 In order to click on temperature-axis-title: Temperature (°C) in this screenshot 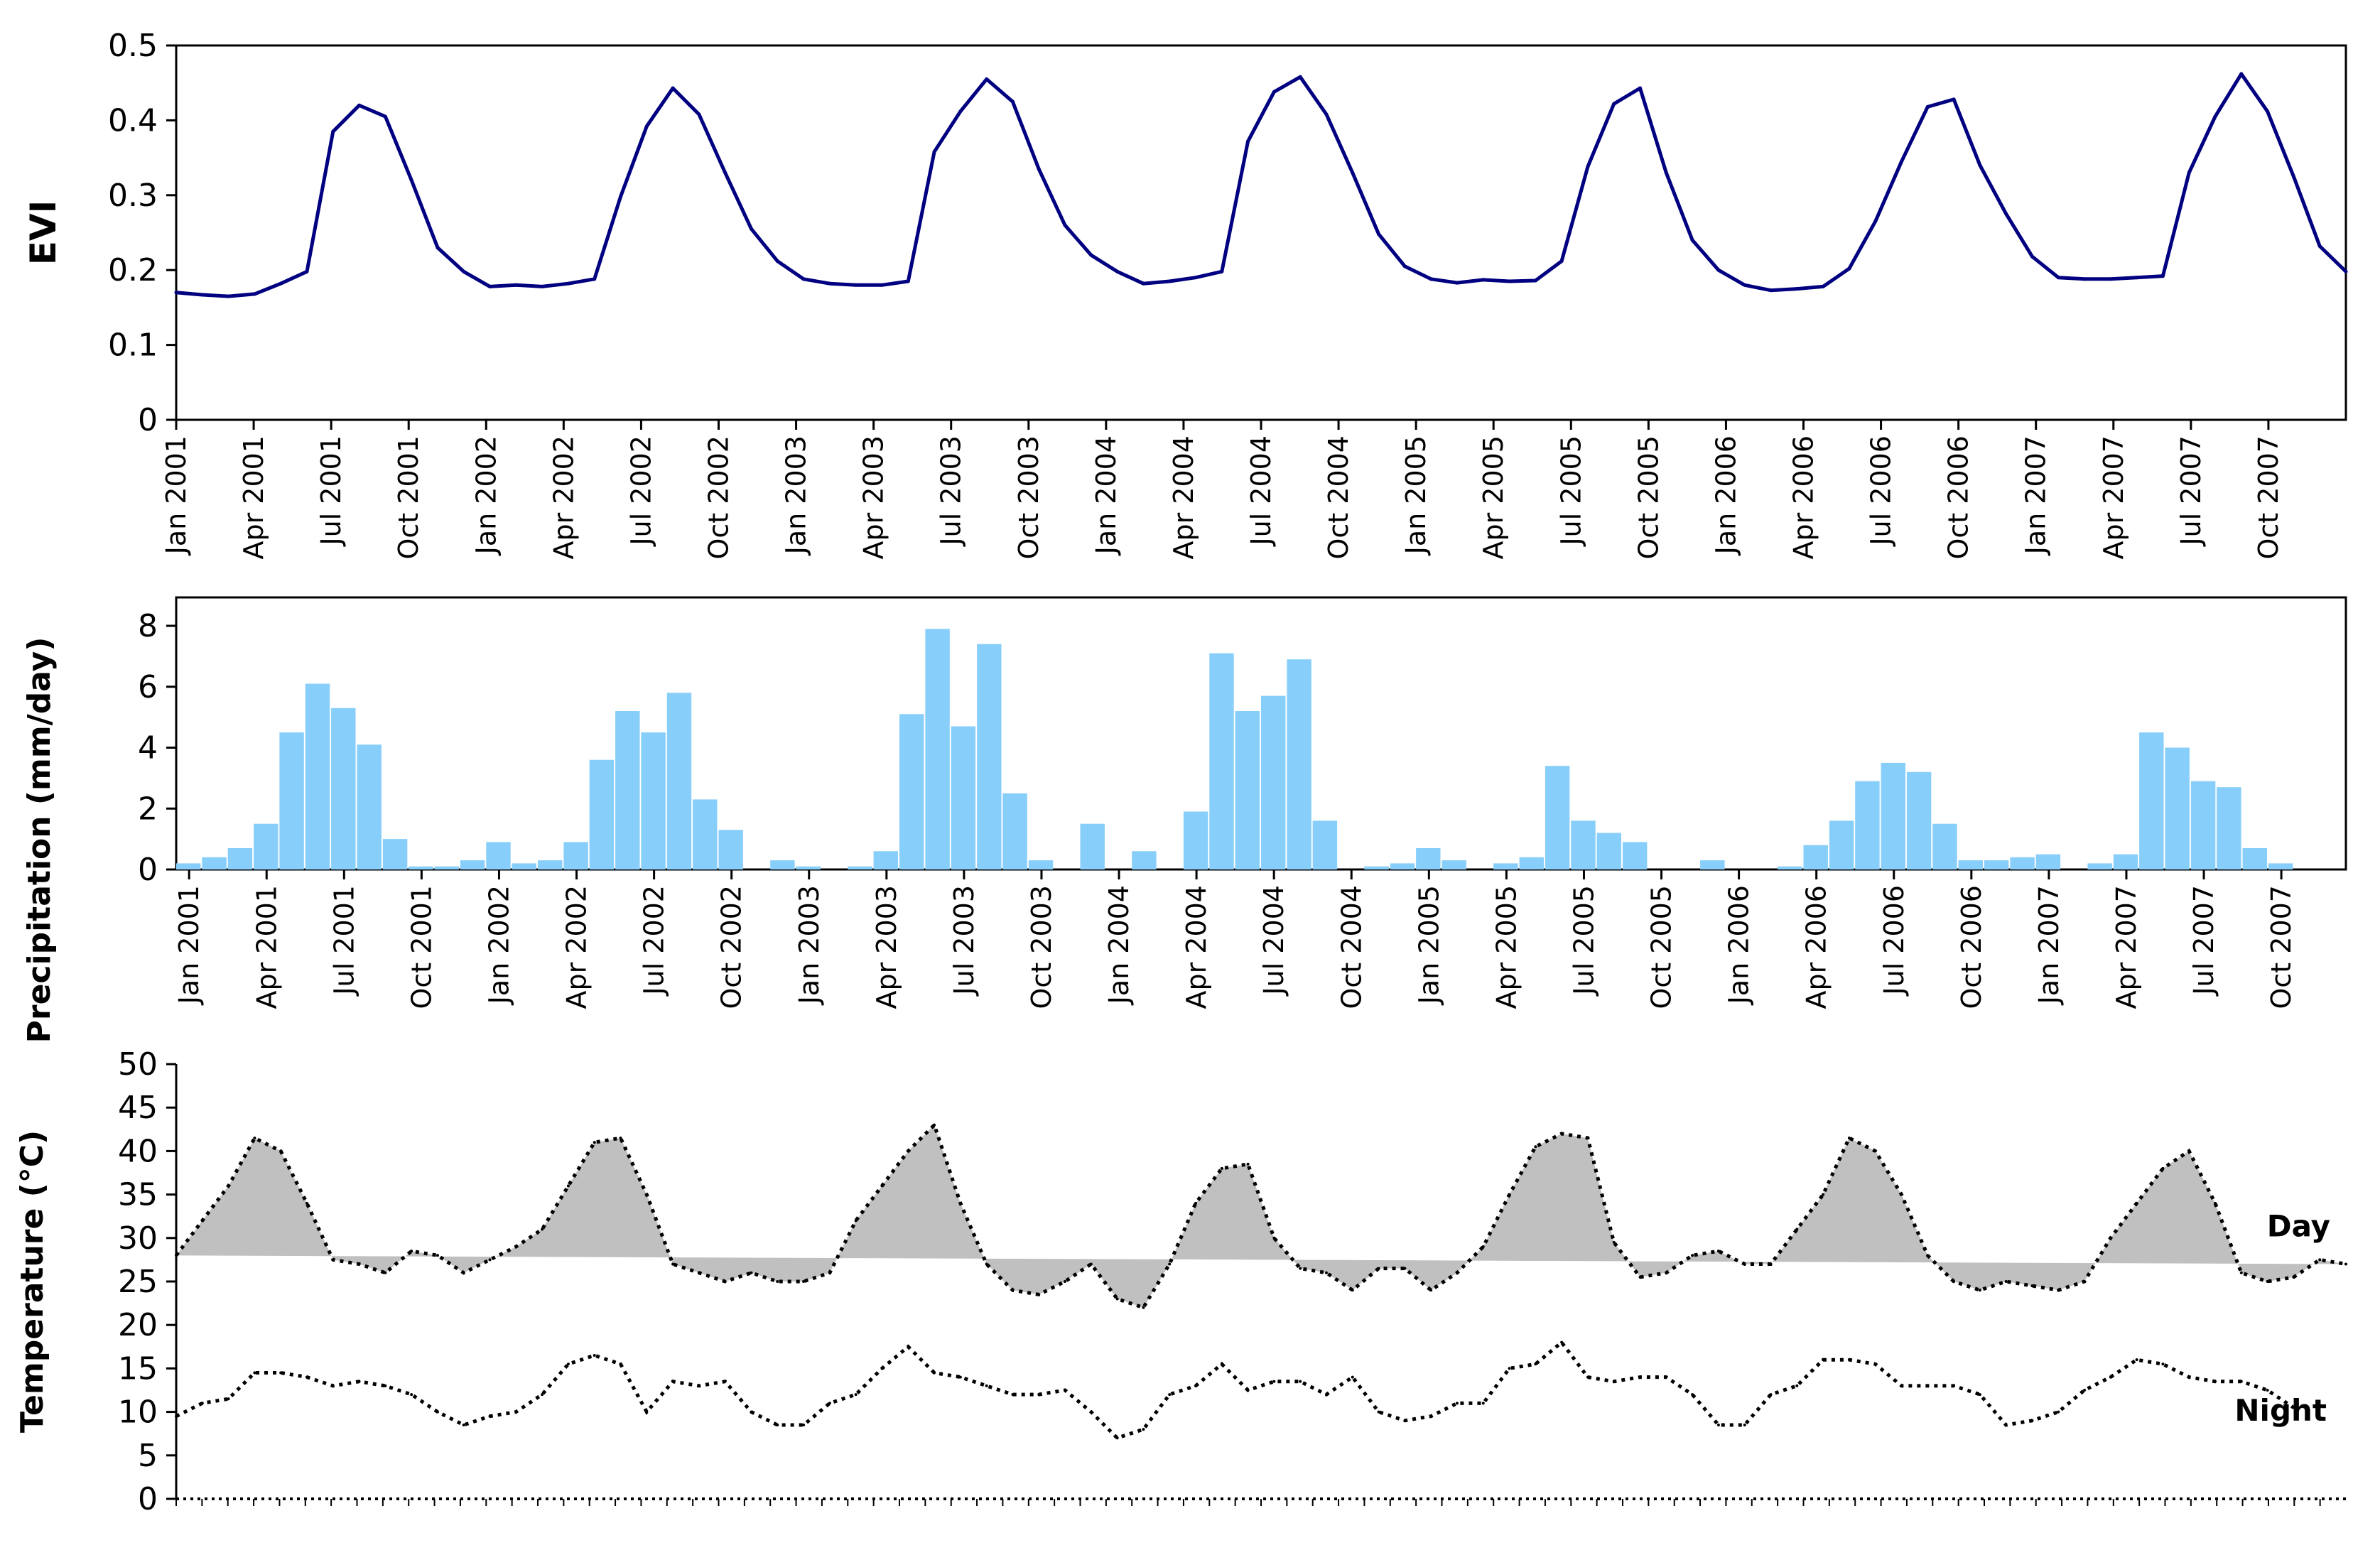, I will do `click(32, 1281)`.